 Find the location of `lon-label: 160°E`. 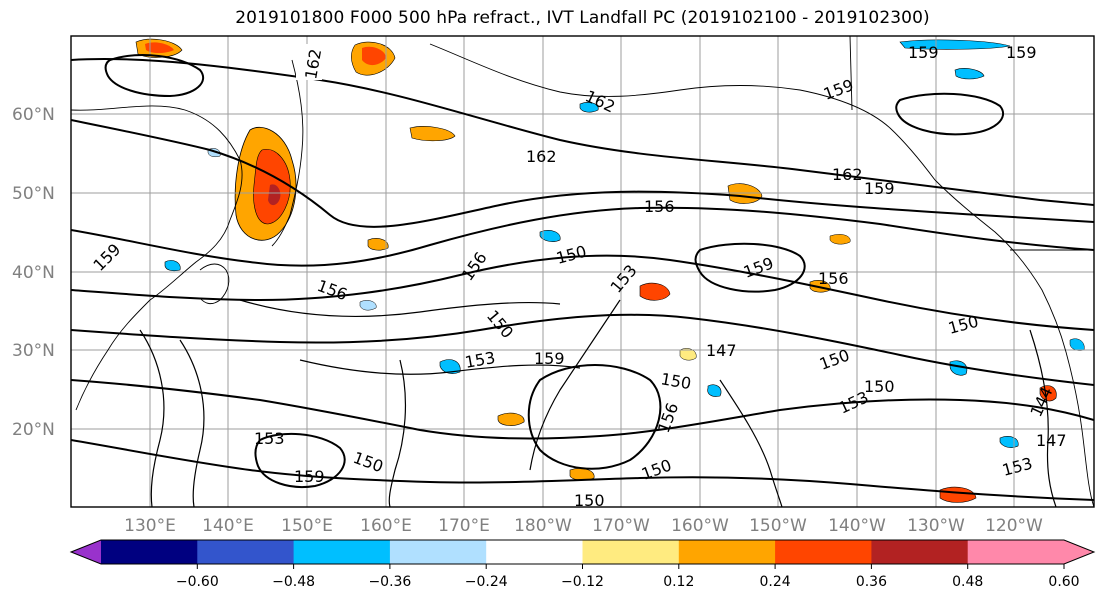

lon-label: 160°E is located at coordinates (386, 526).